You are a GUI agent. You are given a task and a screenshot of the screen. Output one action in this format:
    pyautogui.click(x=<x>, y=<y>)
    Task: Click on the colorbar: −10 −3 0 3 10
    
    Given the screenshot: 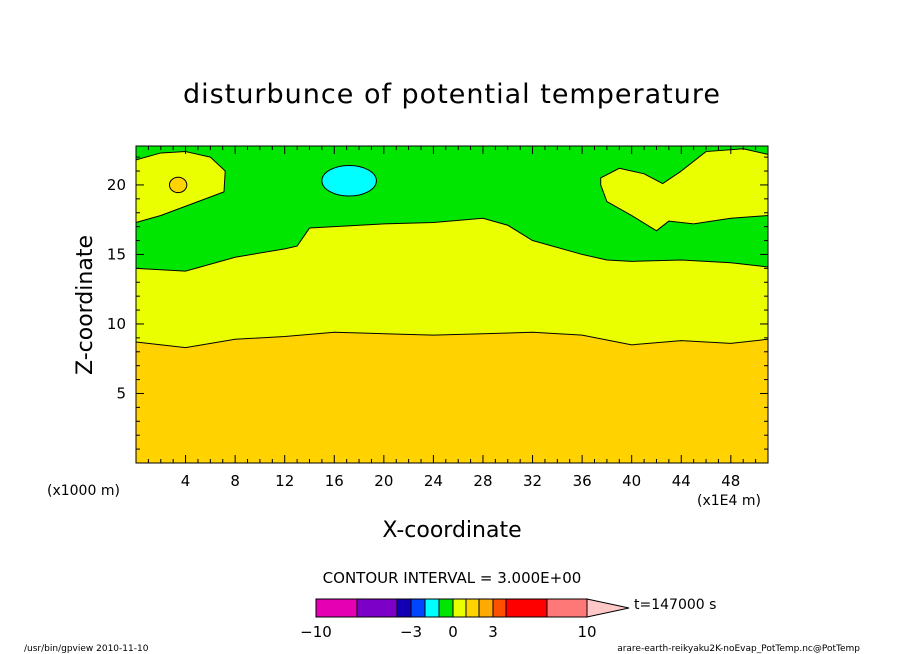 What is the action you would take?
    pyautogui.click(x=465, y=619)
    